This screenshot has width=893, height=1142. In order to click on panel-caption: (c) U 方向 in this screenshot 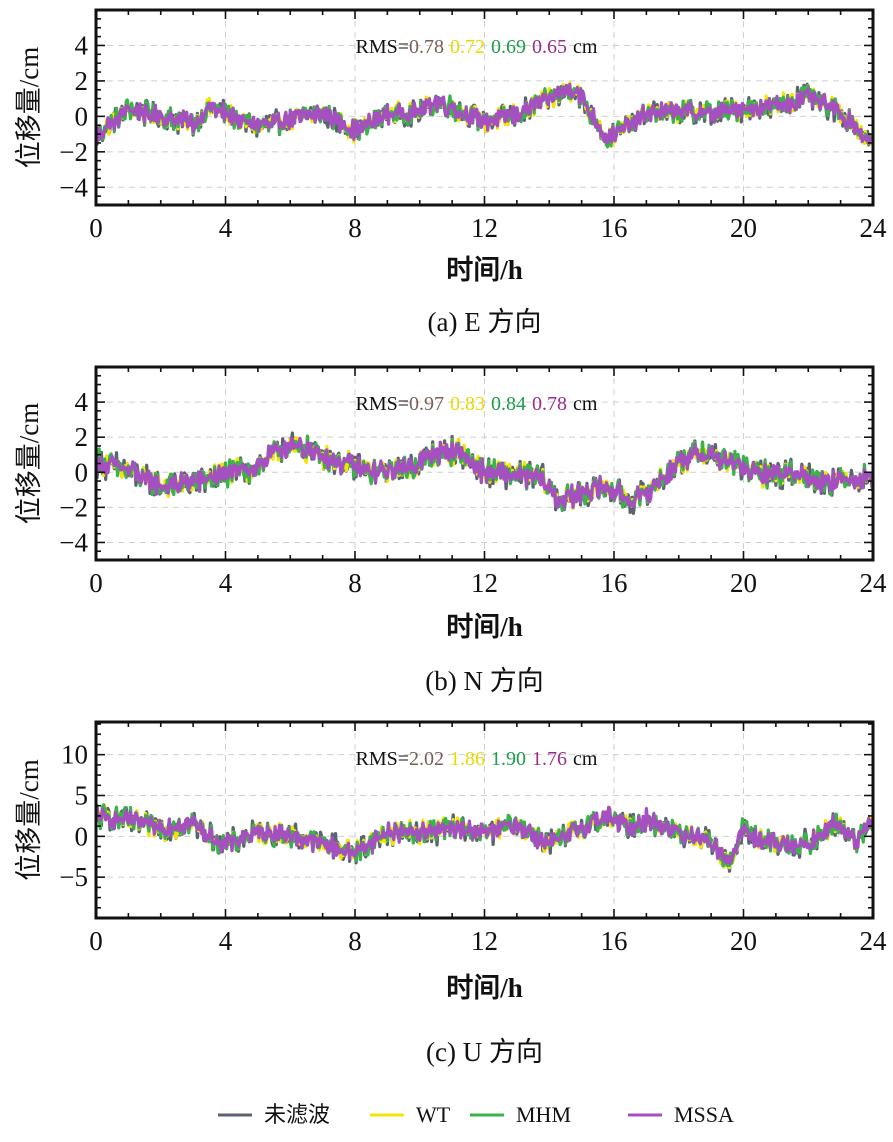, I will do `click(484, 1052)`.